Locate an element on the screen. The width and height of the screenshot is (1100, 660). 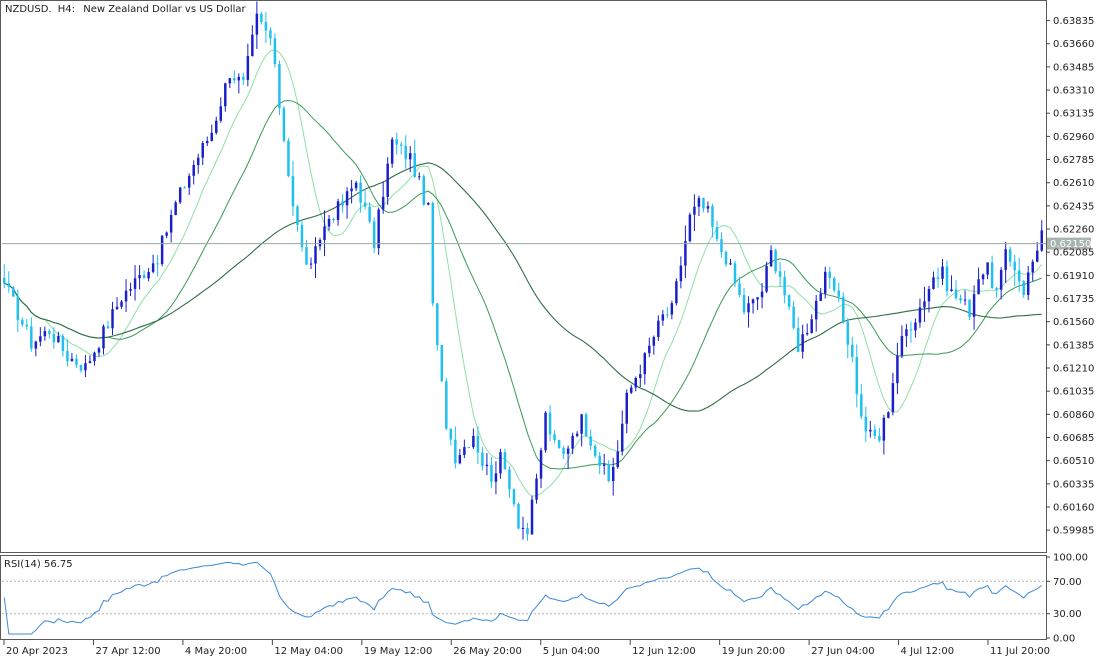
time-tick-label: 12 Jun 12:00 is located at coordinates (664, 651).